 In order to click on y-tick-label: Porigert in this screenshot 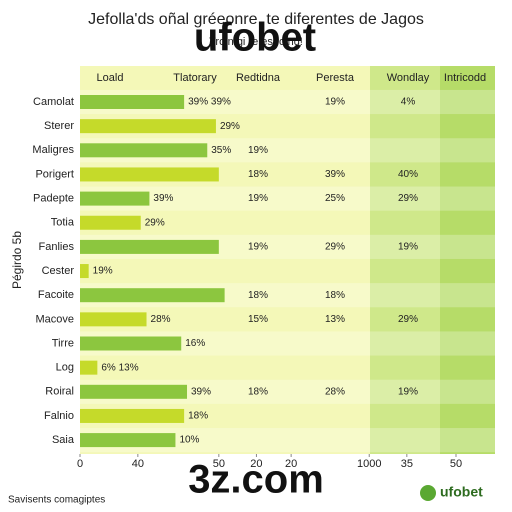, I will do `click(54, 174)`.